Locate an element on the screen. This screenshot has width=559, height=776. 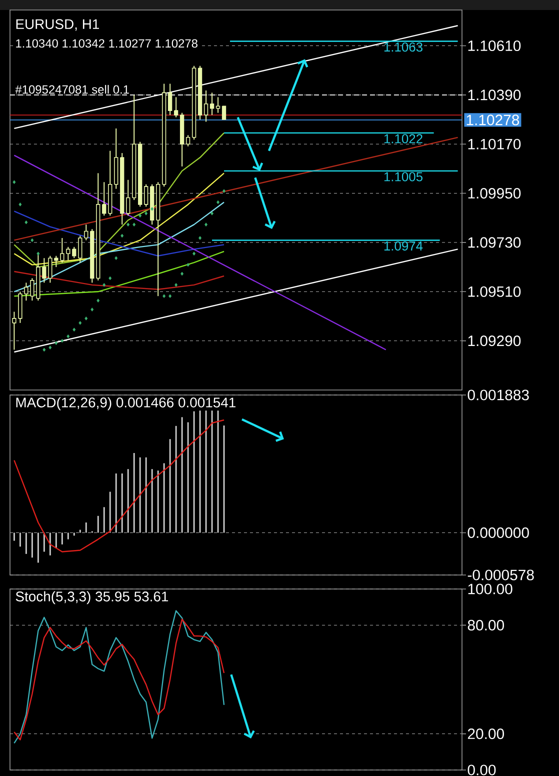
ref-line-label: #1095247081 sell 0.1 is located at coordinates (72, 89).